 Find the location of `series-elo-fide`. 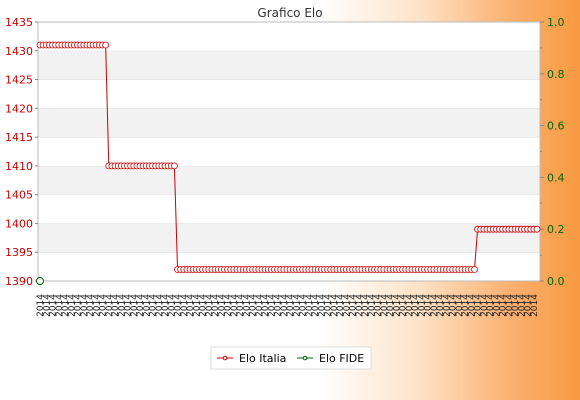

series-elo-fide is located at coordinates (40, 281).